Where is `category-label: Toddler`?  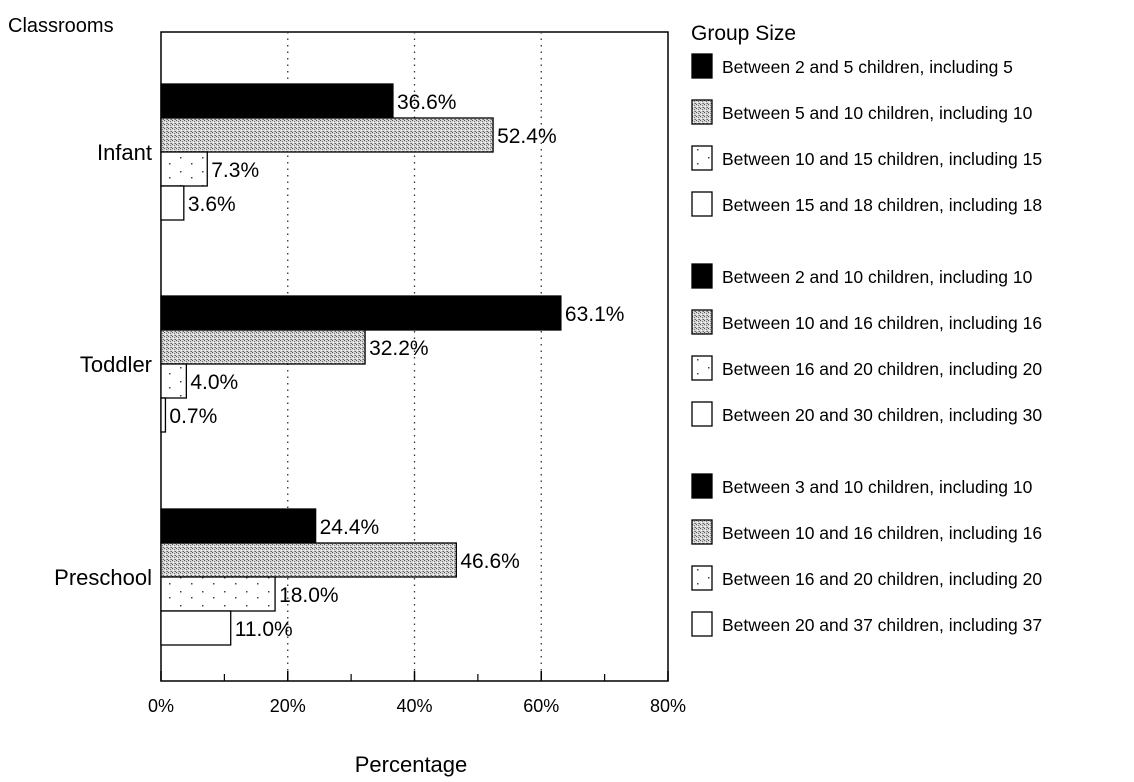
category-label: Toddler is located at coordinates (116, 364).